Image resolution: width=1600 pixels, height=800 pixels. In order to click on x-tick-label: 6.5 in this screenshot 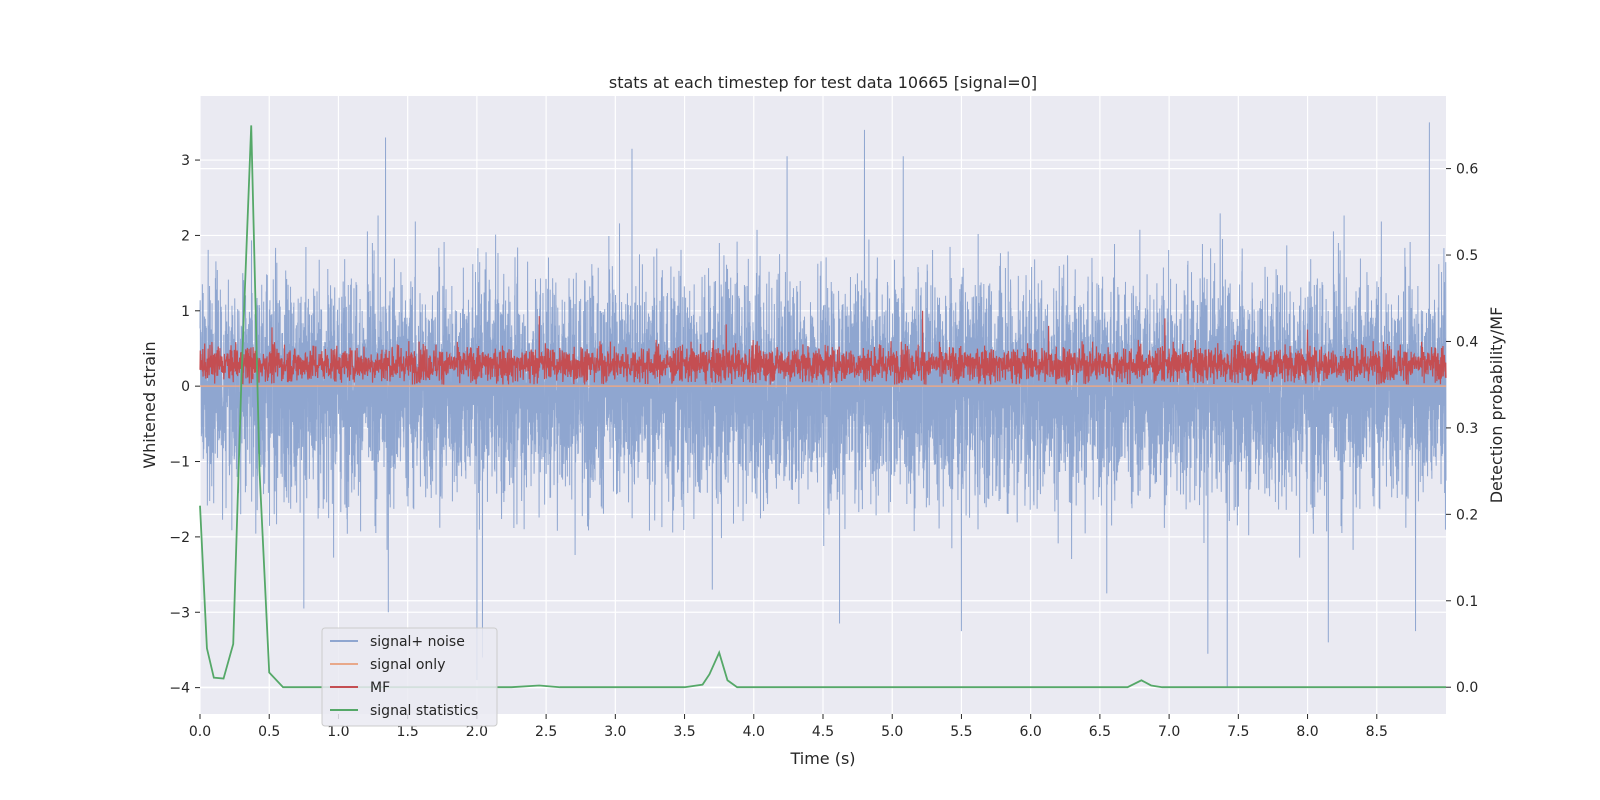, I will do `click(1100, 732)`.